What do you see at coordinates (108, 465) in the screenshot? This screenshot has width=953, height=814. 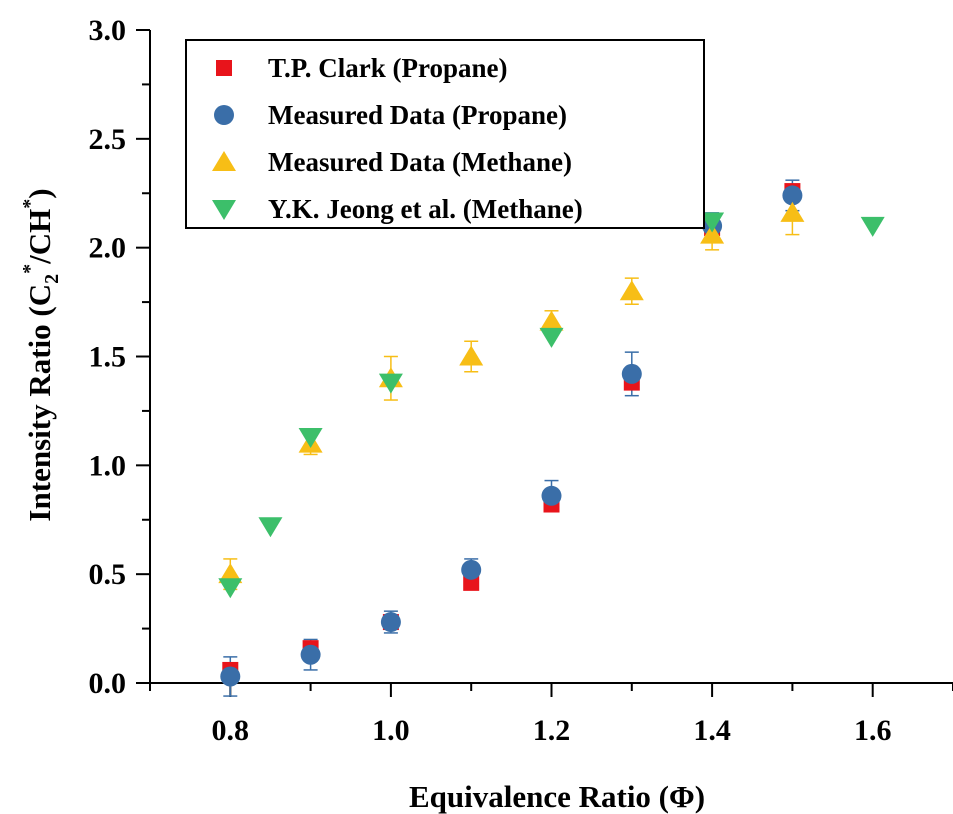 I see `y-tick-label: 1.0` at bounding box center [108, 465].